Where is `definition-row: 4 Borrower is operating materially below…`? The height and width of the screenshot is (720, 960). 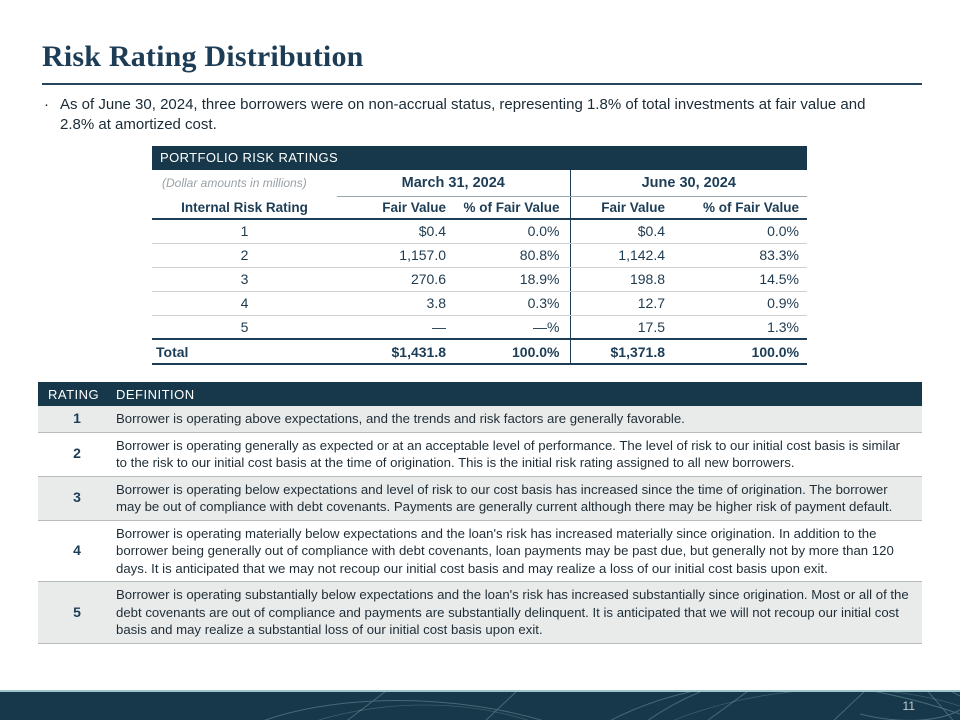 definition-row: 4 Borrower is operating materially below… is located at coordinates (480, 551).